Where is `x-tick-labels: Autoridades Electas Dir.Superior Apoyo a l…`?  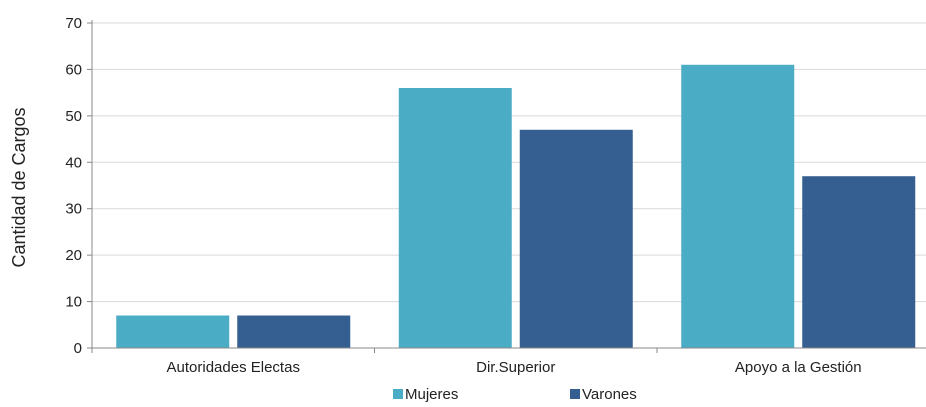
x-tick-labels: Autoridades Electas Dir.Superior Apoyo a l… is located at coordinates (476, 362).